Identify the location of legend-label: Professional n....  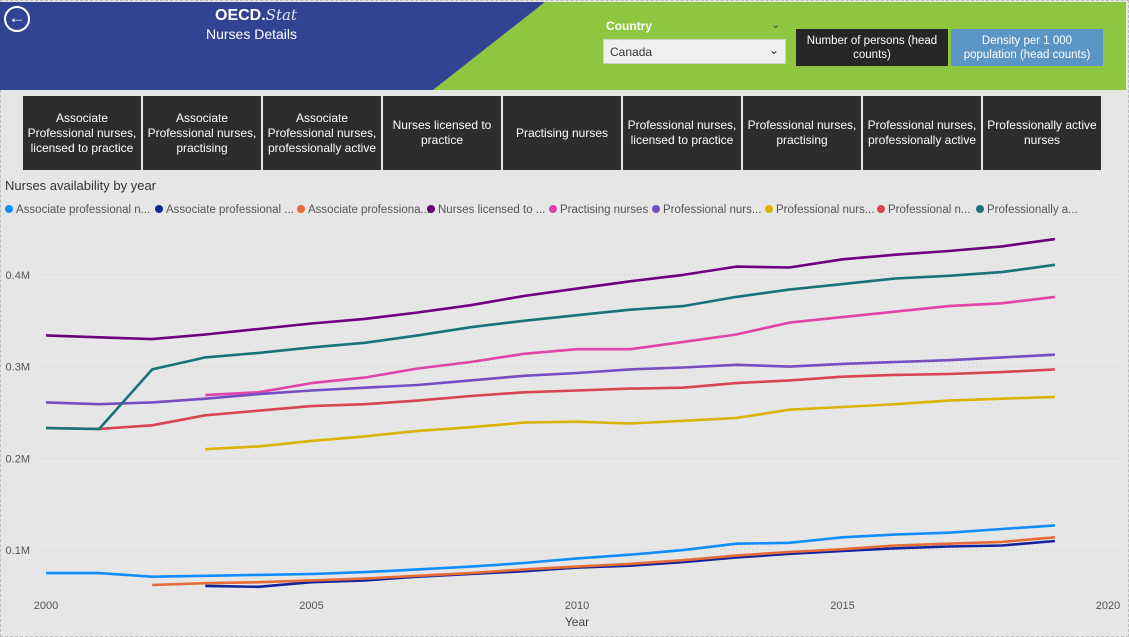
(929, 210).